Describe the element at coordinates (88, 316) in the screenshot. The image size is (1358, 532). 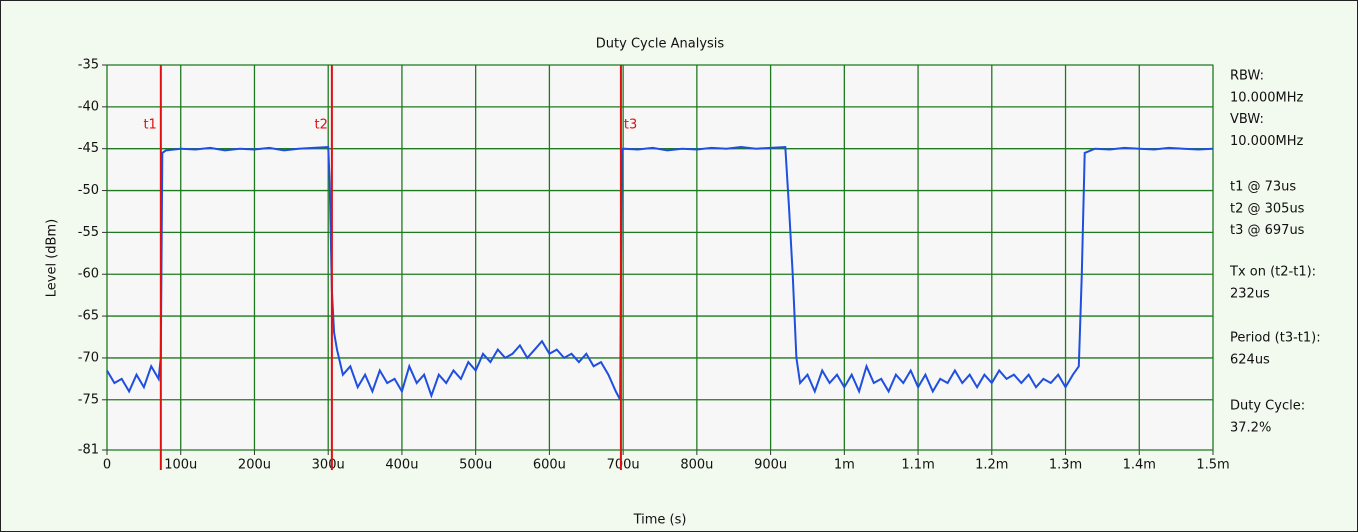
I see `y-tick-label: -65` at that location.